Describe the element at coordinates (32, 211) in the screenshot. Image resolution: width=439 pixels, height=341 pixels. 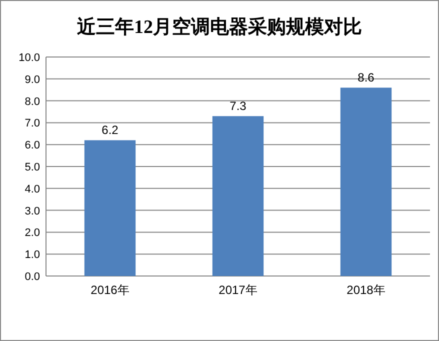
I see `y-tick-label: 3.0` at that location.